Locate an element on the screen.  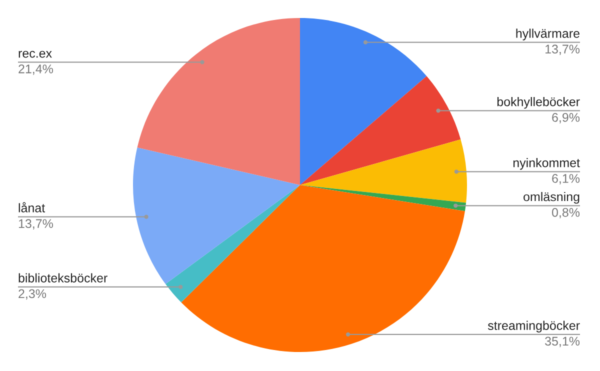
data-label: 6,1% is located at coordinates (566, 179).